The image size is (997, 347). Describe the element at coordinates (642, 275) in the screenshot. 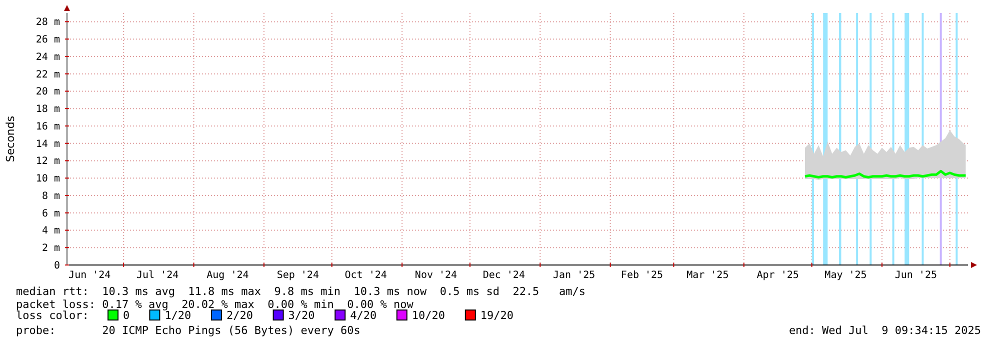

I see `x-tick-label: Feb '25` at that location.